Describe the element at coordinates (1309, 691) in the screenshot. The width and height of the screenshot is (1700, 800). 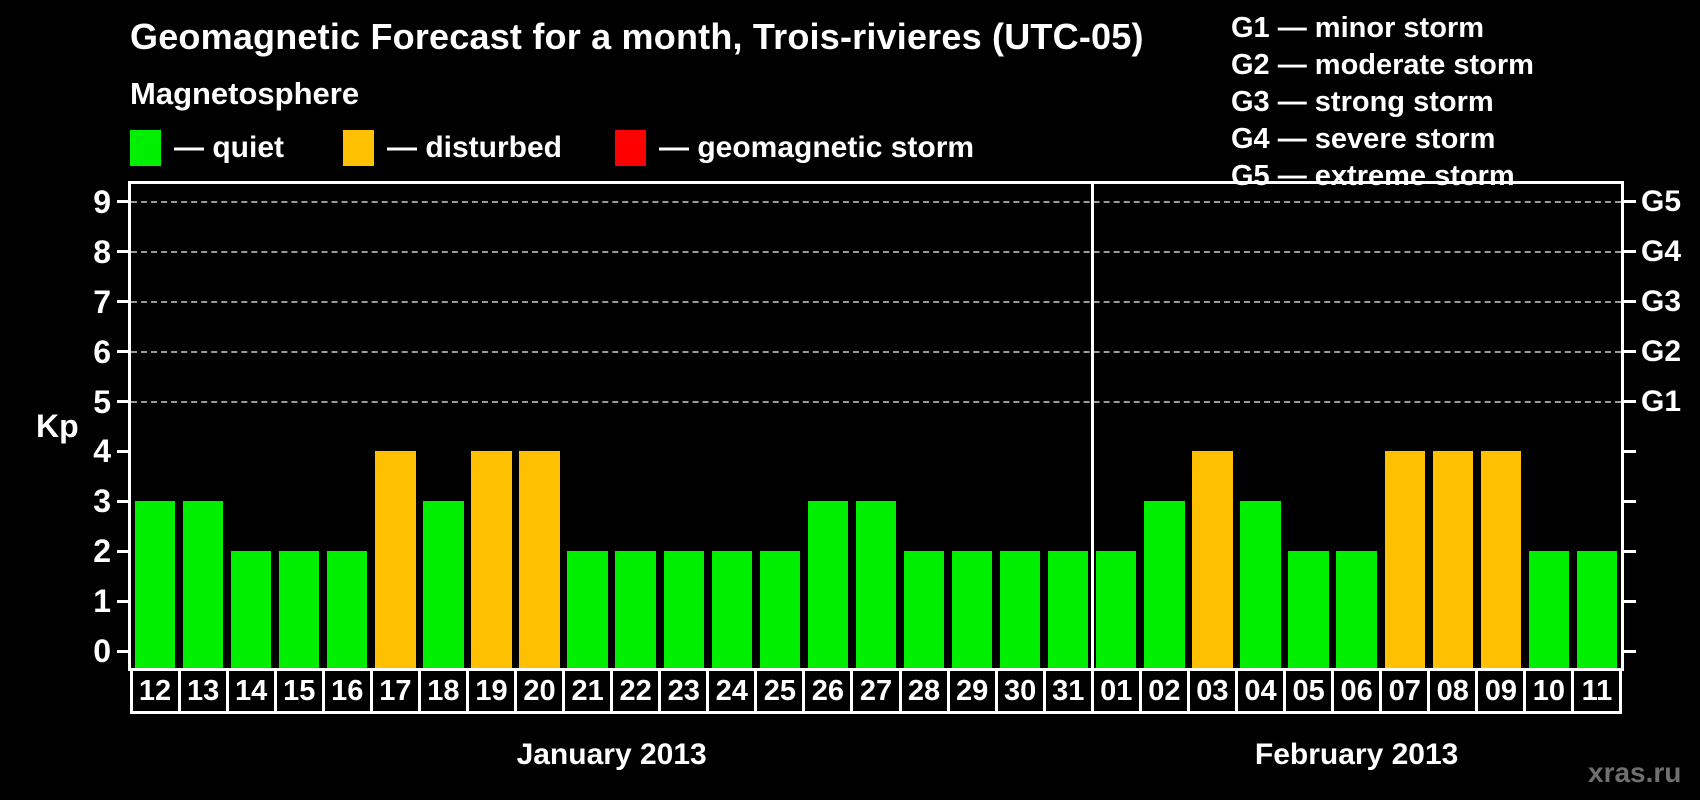
I see `day-cell-05: 05` at that location.